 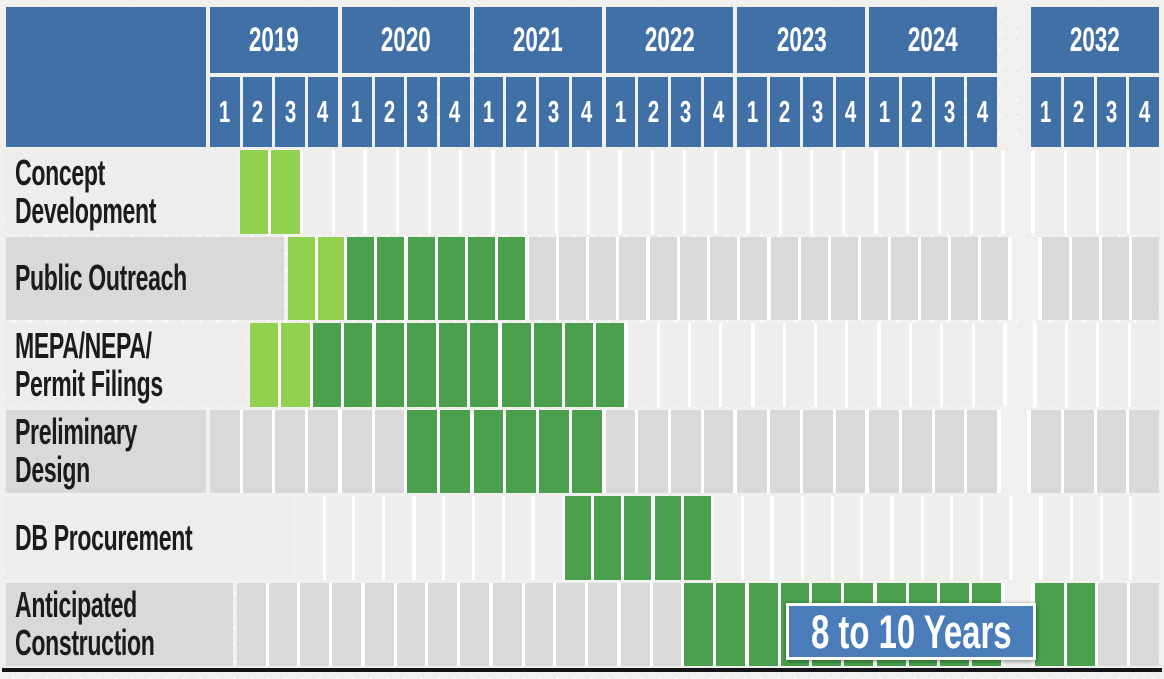 What do you see at coordinates (537, 77) in the screenshot?
I see `year-group-2021: 2021 1 2 3 4` at bounding box center [537, 77].